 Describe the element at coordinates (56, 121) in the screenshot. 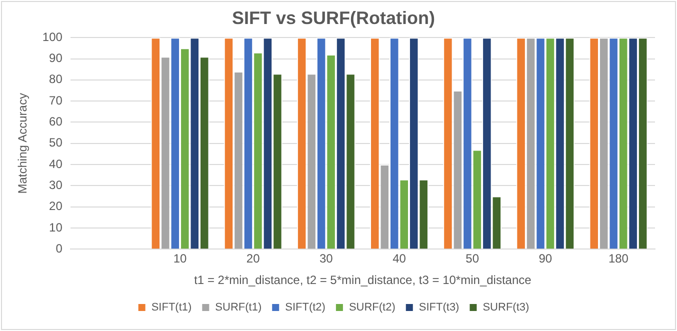

I see `y-tick-label: 60` at that location.